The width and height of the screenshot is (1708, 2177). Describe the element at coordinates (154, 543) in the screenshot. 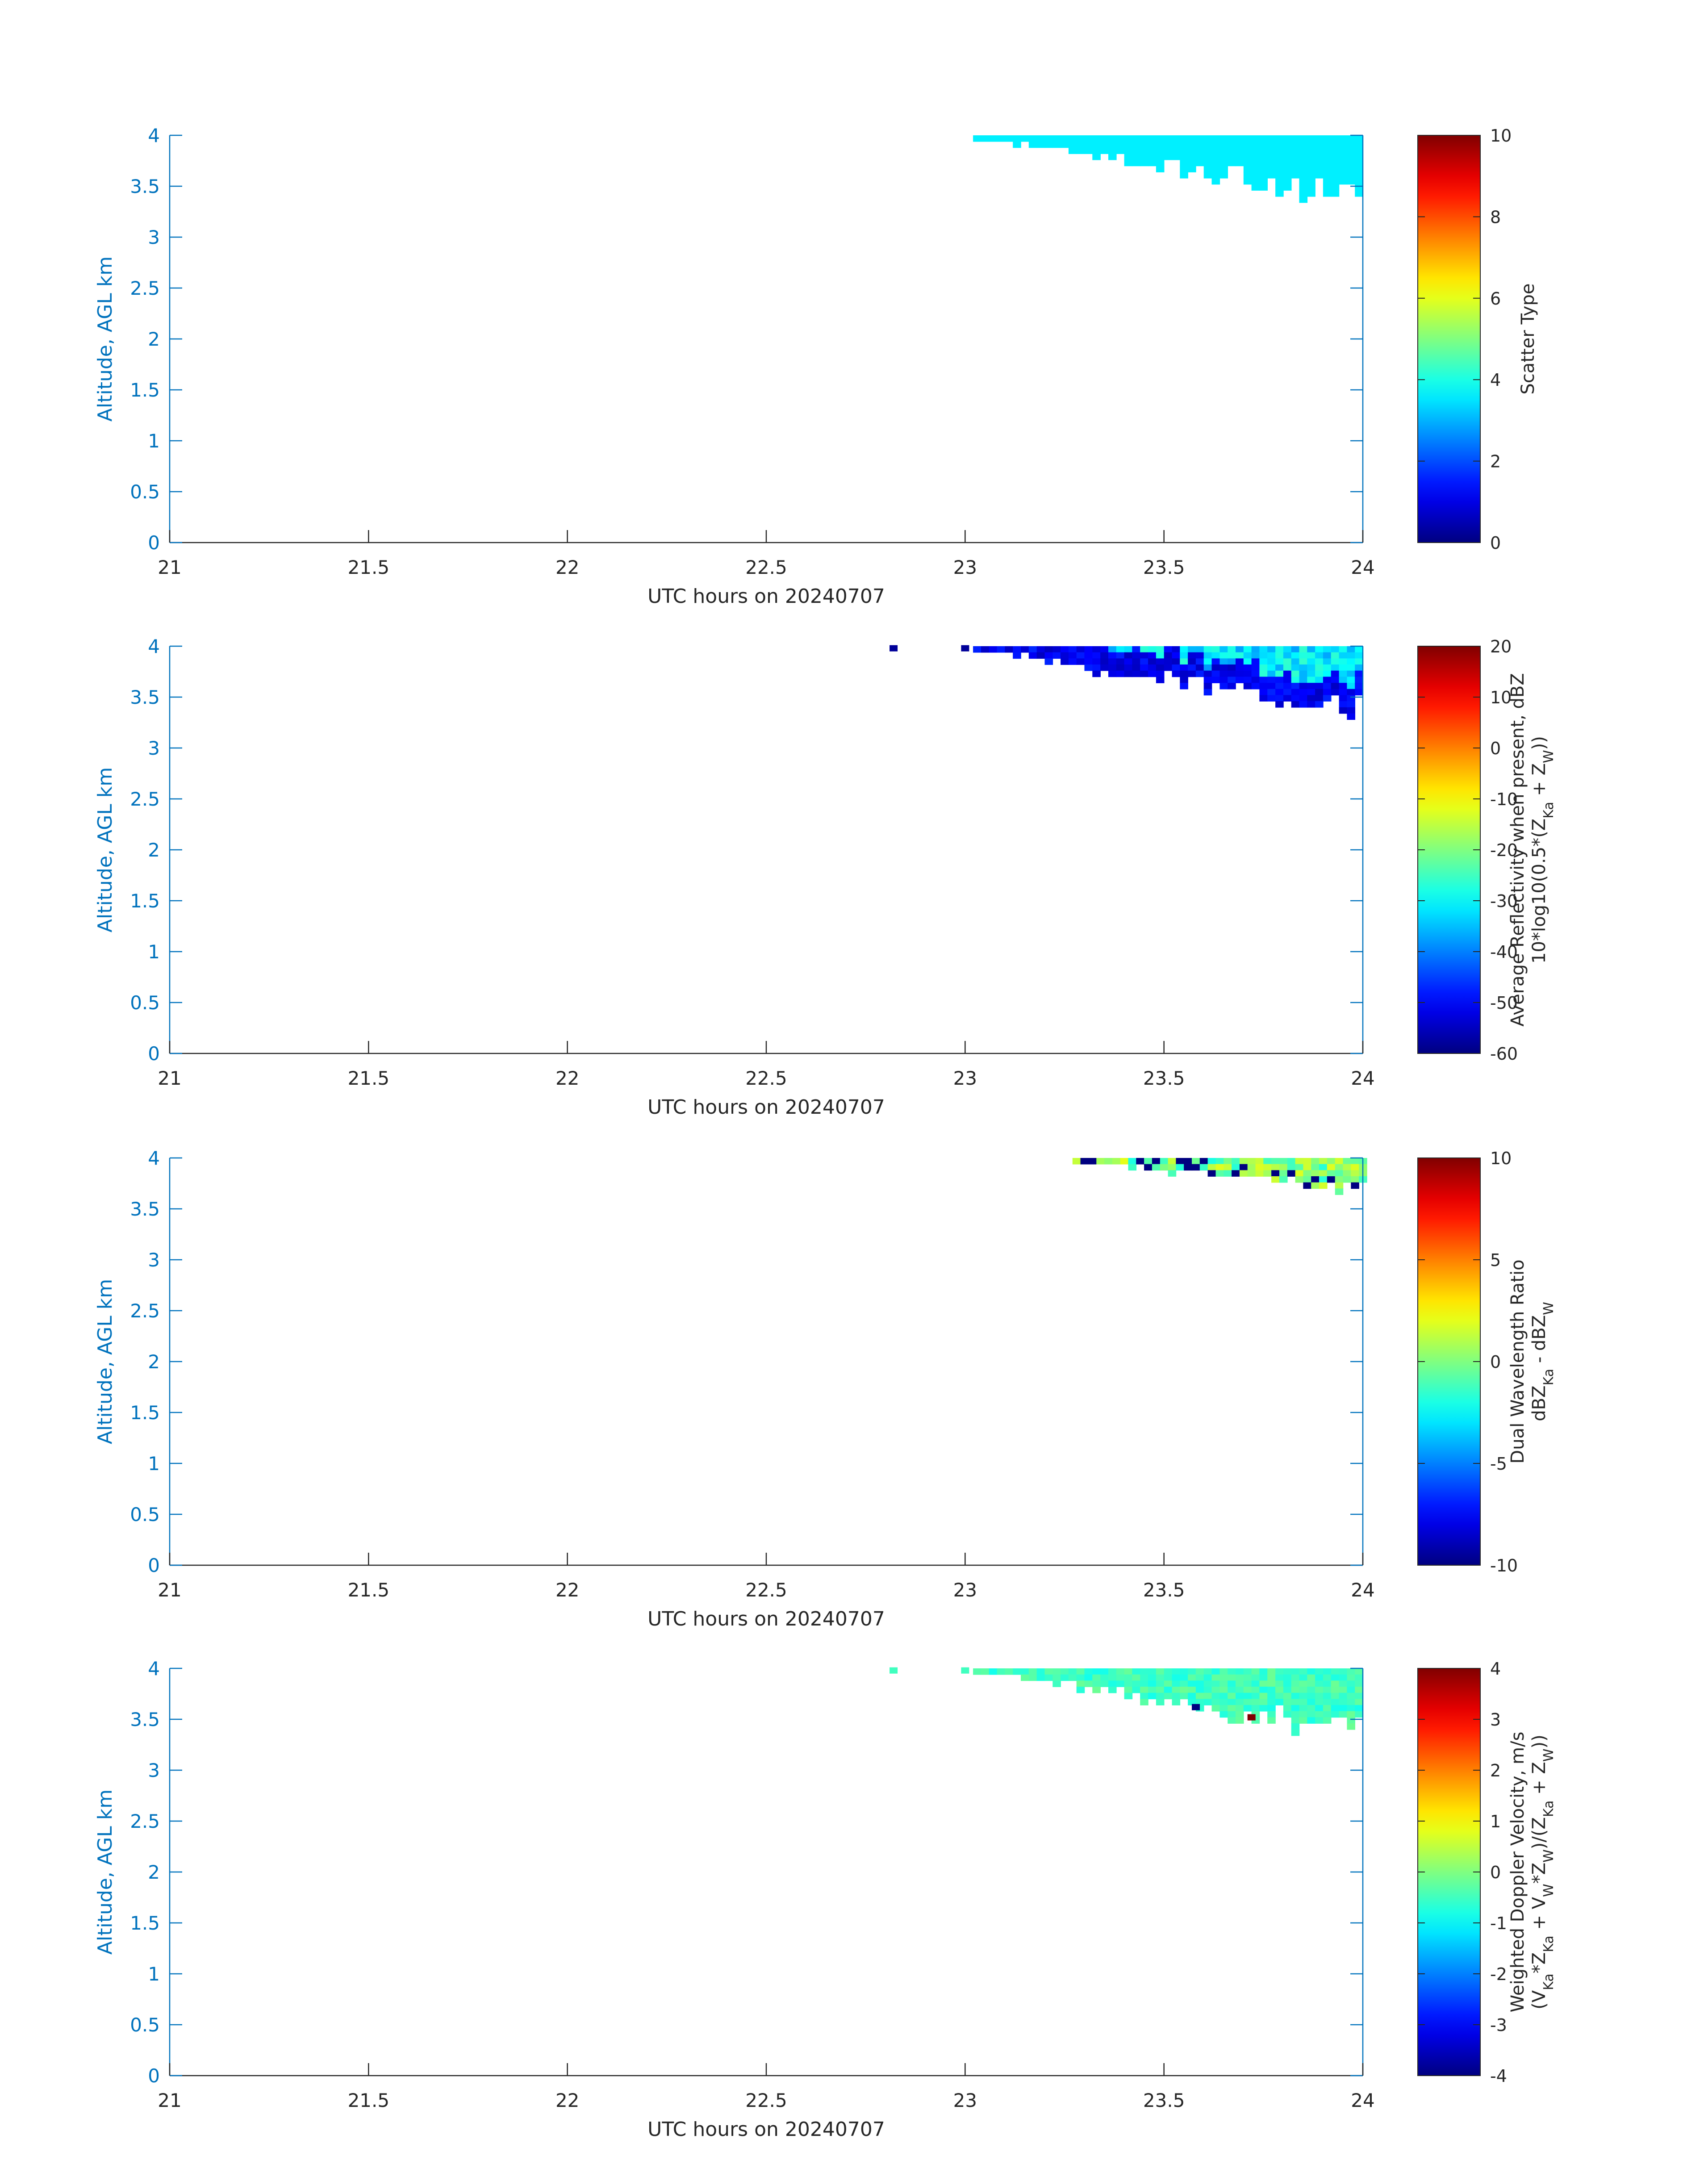

I see `y-tick-label: 0` at that location.